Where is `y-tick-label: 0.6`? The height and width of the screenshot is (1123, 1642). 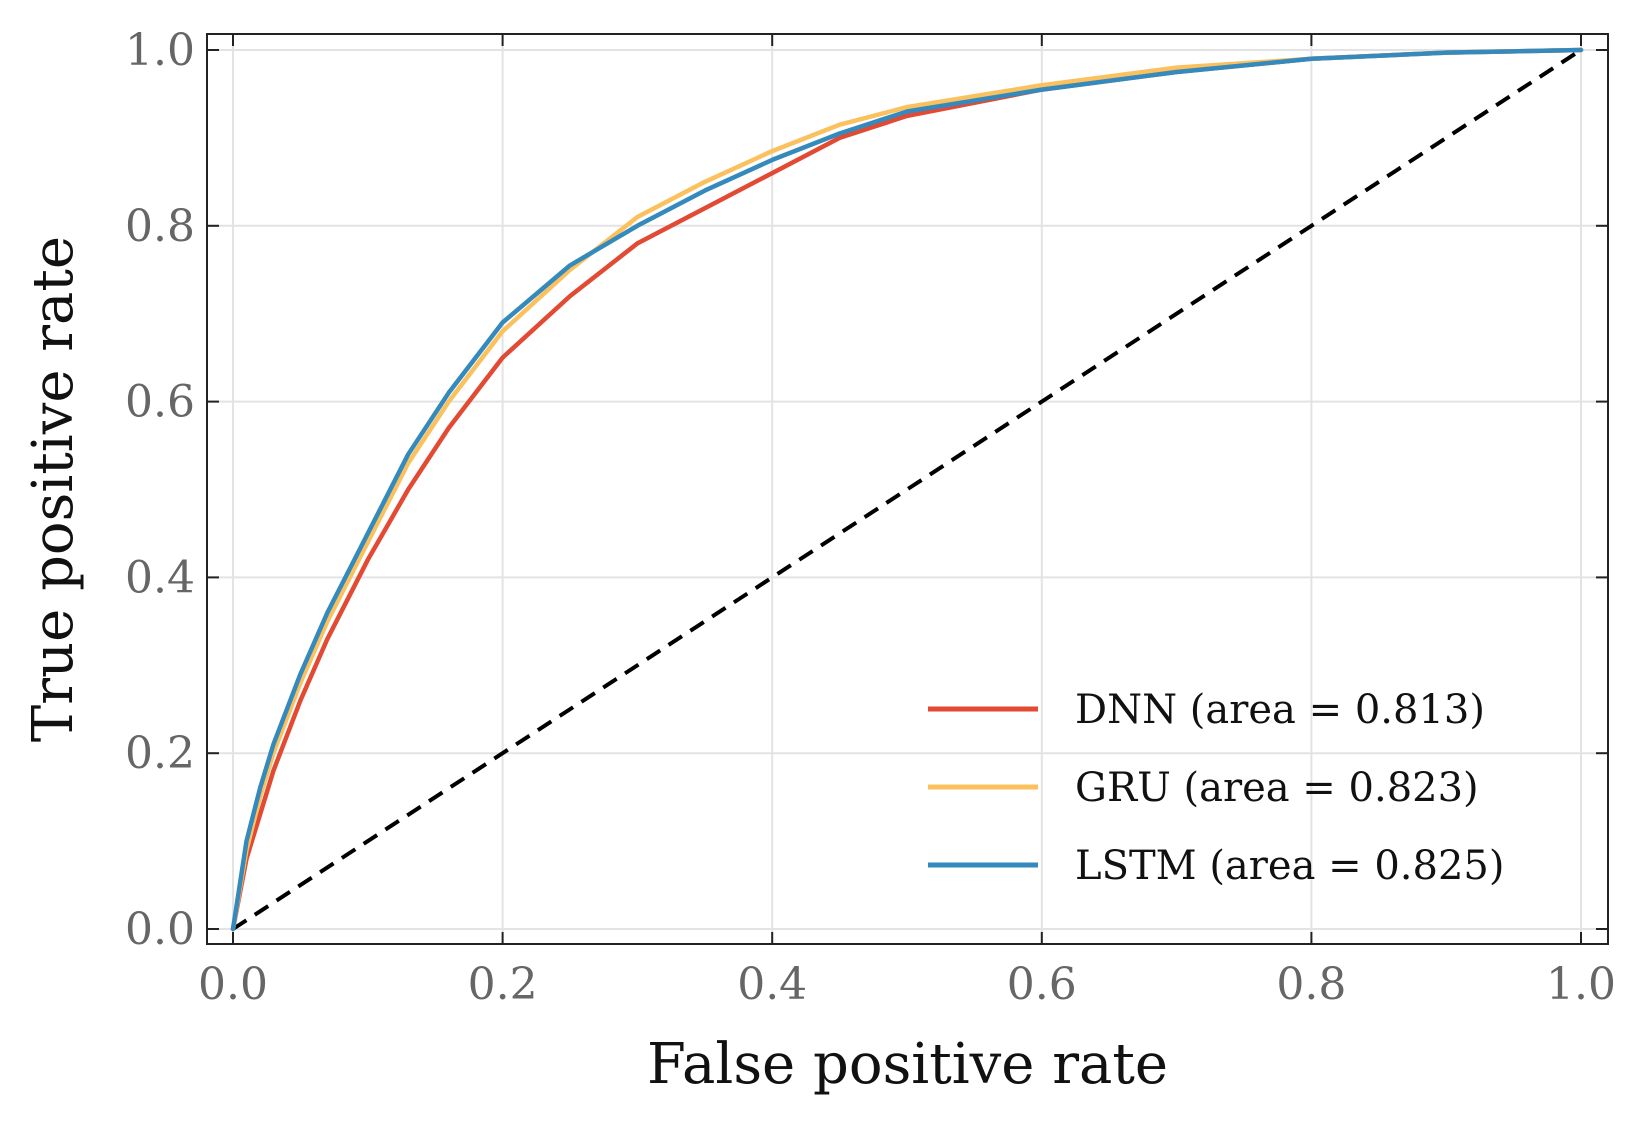 y-tick-label: 0.6 is located at coordinates (160, 402).